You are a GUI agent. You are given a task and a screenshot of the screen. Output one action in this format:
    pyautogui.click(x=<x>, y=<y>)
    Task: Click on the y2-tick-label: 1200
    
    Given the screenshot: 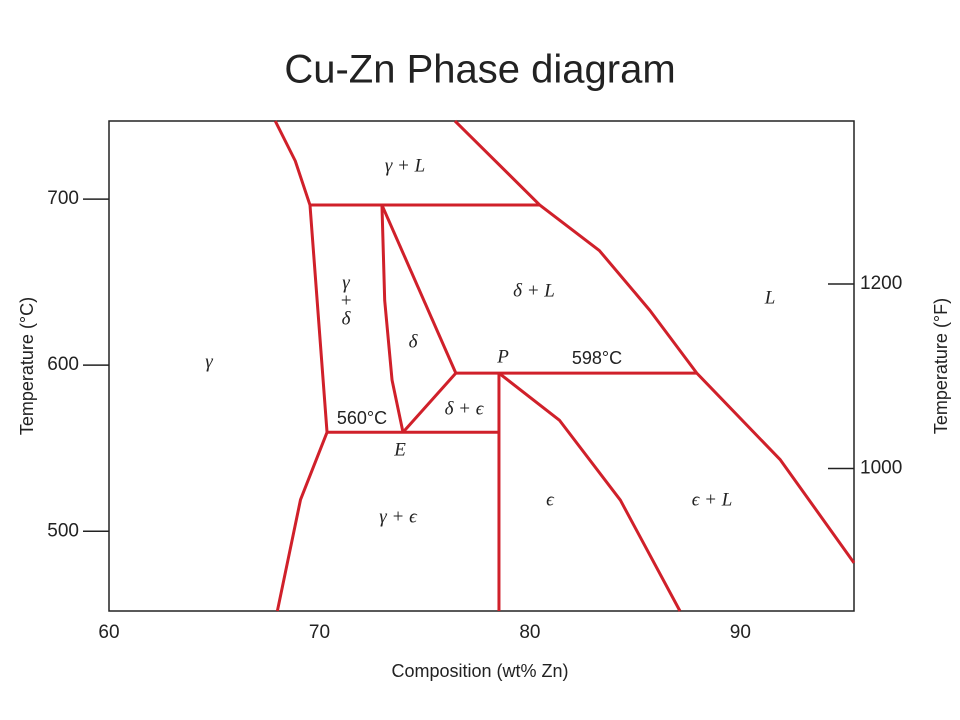 What is the action you would take?
    pyautogui.click(x=881, y=283)
    